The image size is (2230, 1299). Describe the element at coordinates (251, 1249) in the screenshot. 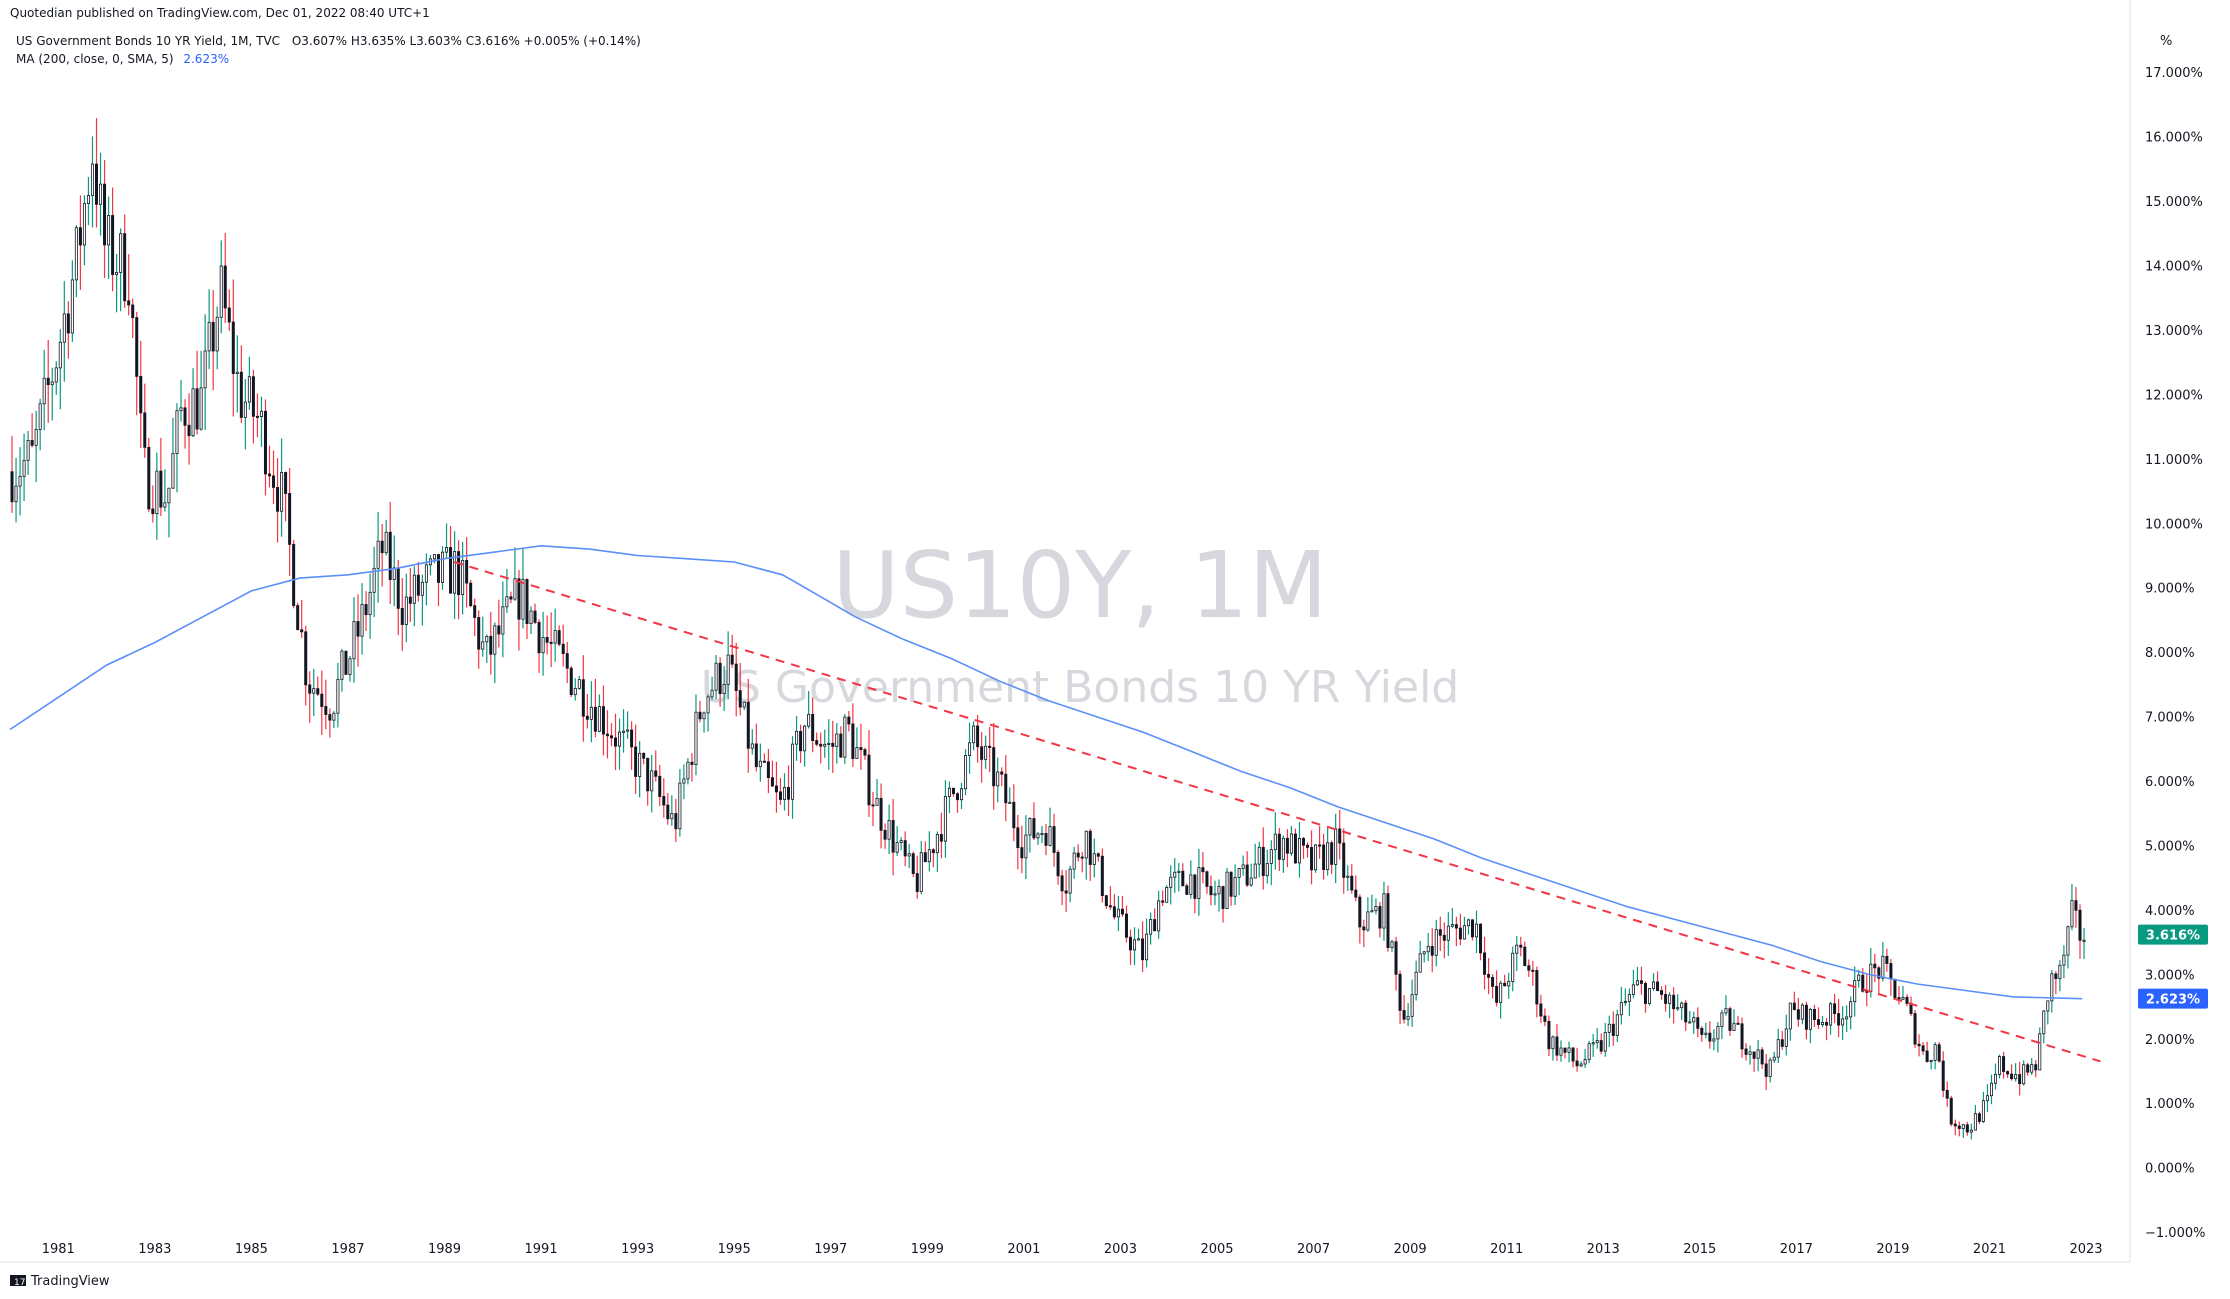

I see `x-tick-label: 1985` at that location.